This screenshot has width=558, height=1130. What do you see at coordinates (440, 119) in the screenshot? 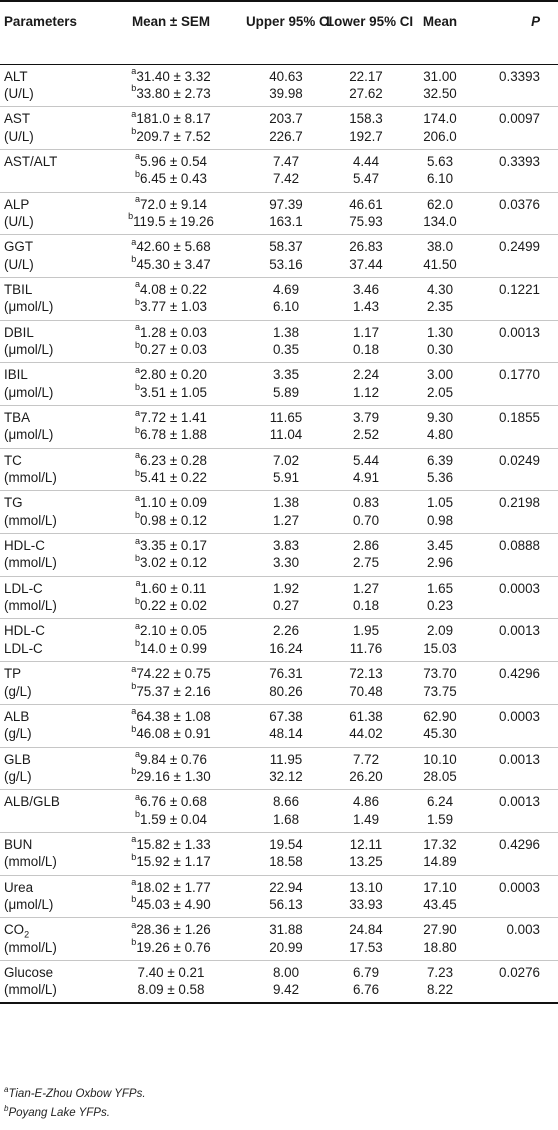
I see `mean-value: 174.0` at bounding box center [440, 119].